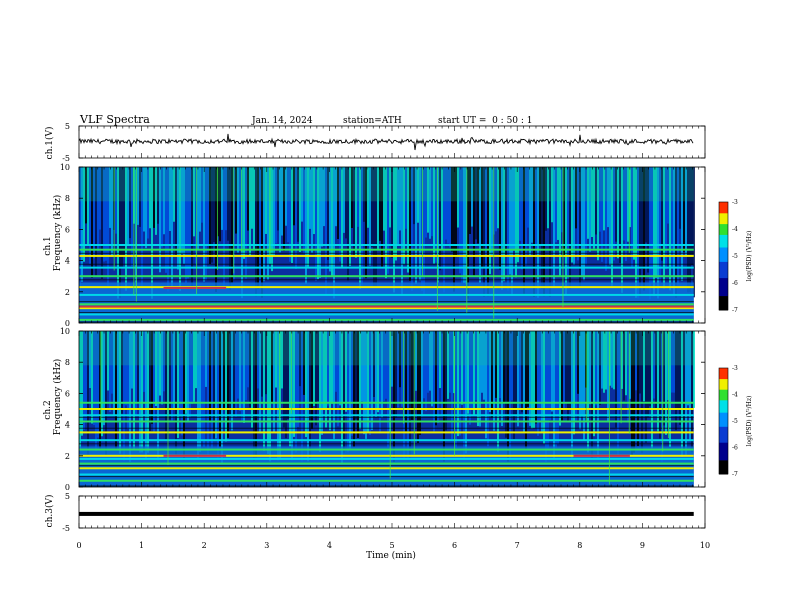  What do you see at coordinates (705, 545) in the screenshot?
I see `x-tick-label: 10` at bounding box center [705, 545].